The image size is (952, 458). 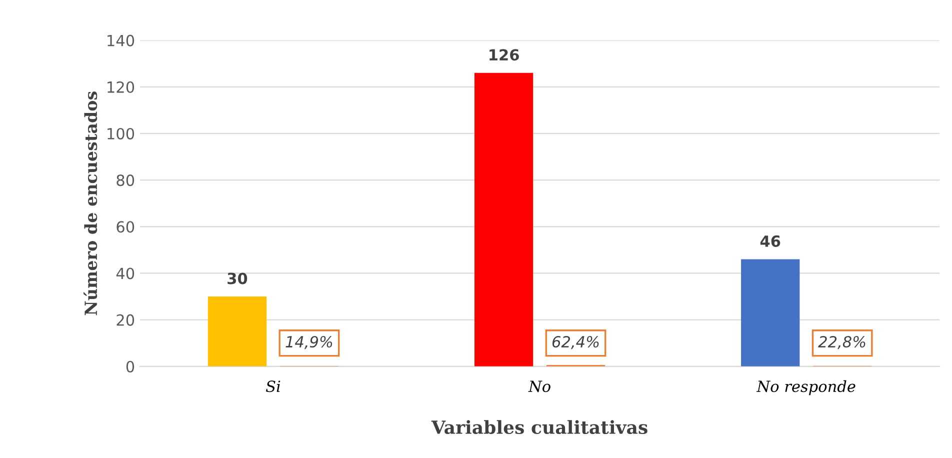 I want to click on y-tick-label: 100, so click(x=121, y=134).